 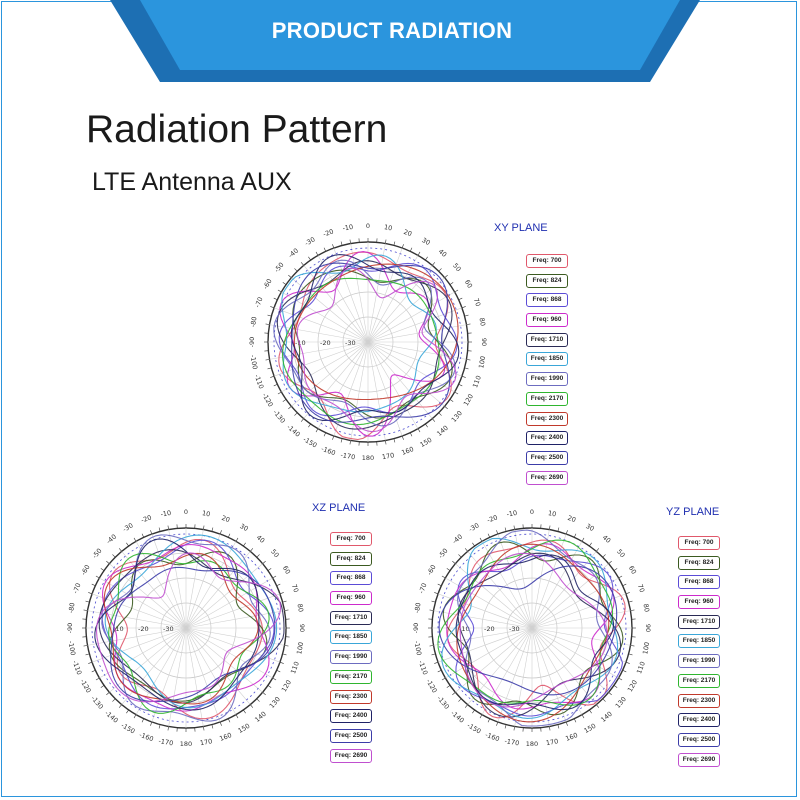 I want to click on angle-label: -120, so click(x=85, y=686).